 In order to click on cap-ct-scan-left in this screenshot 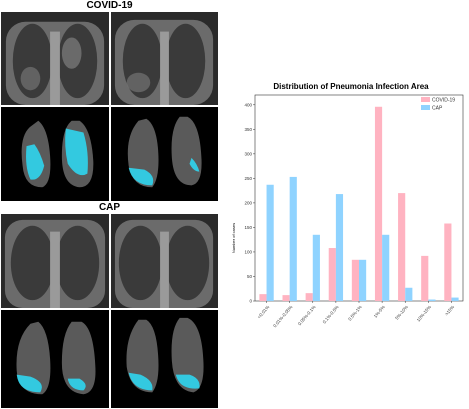, I will do `click(55, 261)`.